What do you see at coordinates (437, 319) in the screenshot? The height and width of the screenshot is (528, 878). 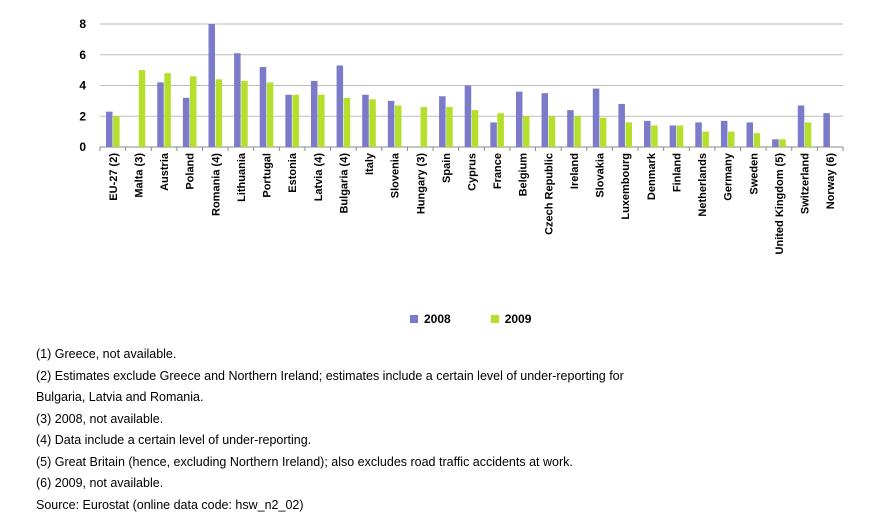 I see `legend-label-2008: 2008` at bounding box center [437, 319].